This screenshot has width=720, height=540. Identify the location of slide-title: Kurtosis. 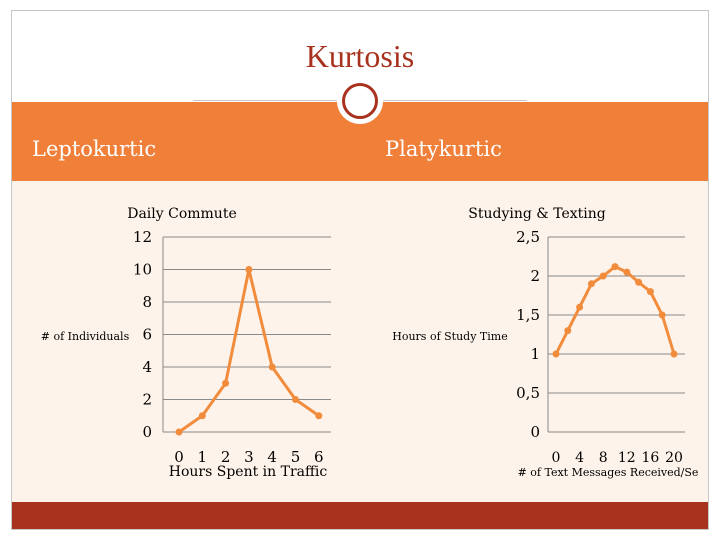
(360, 56).